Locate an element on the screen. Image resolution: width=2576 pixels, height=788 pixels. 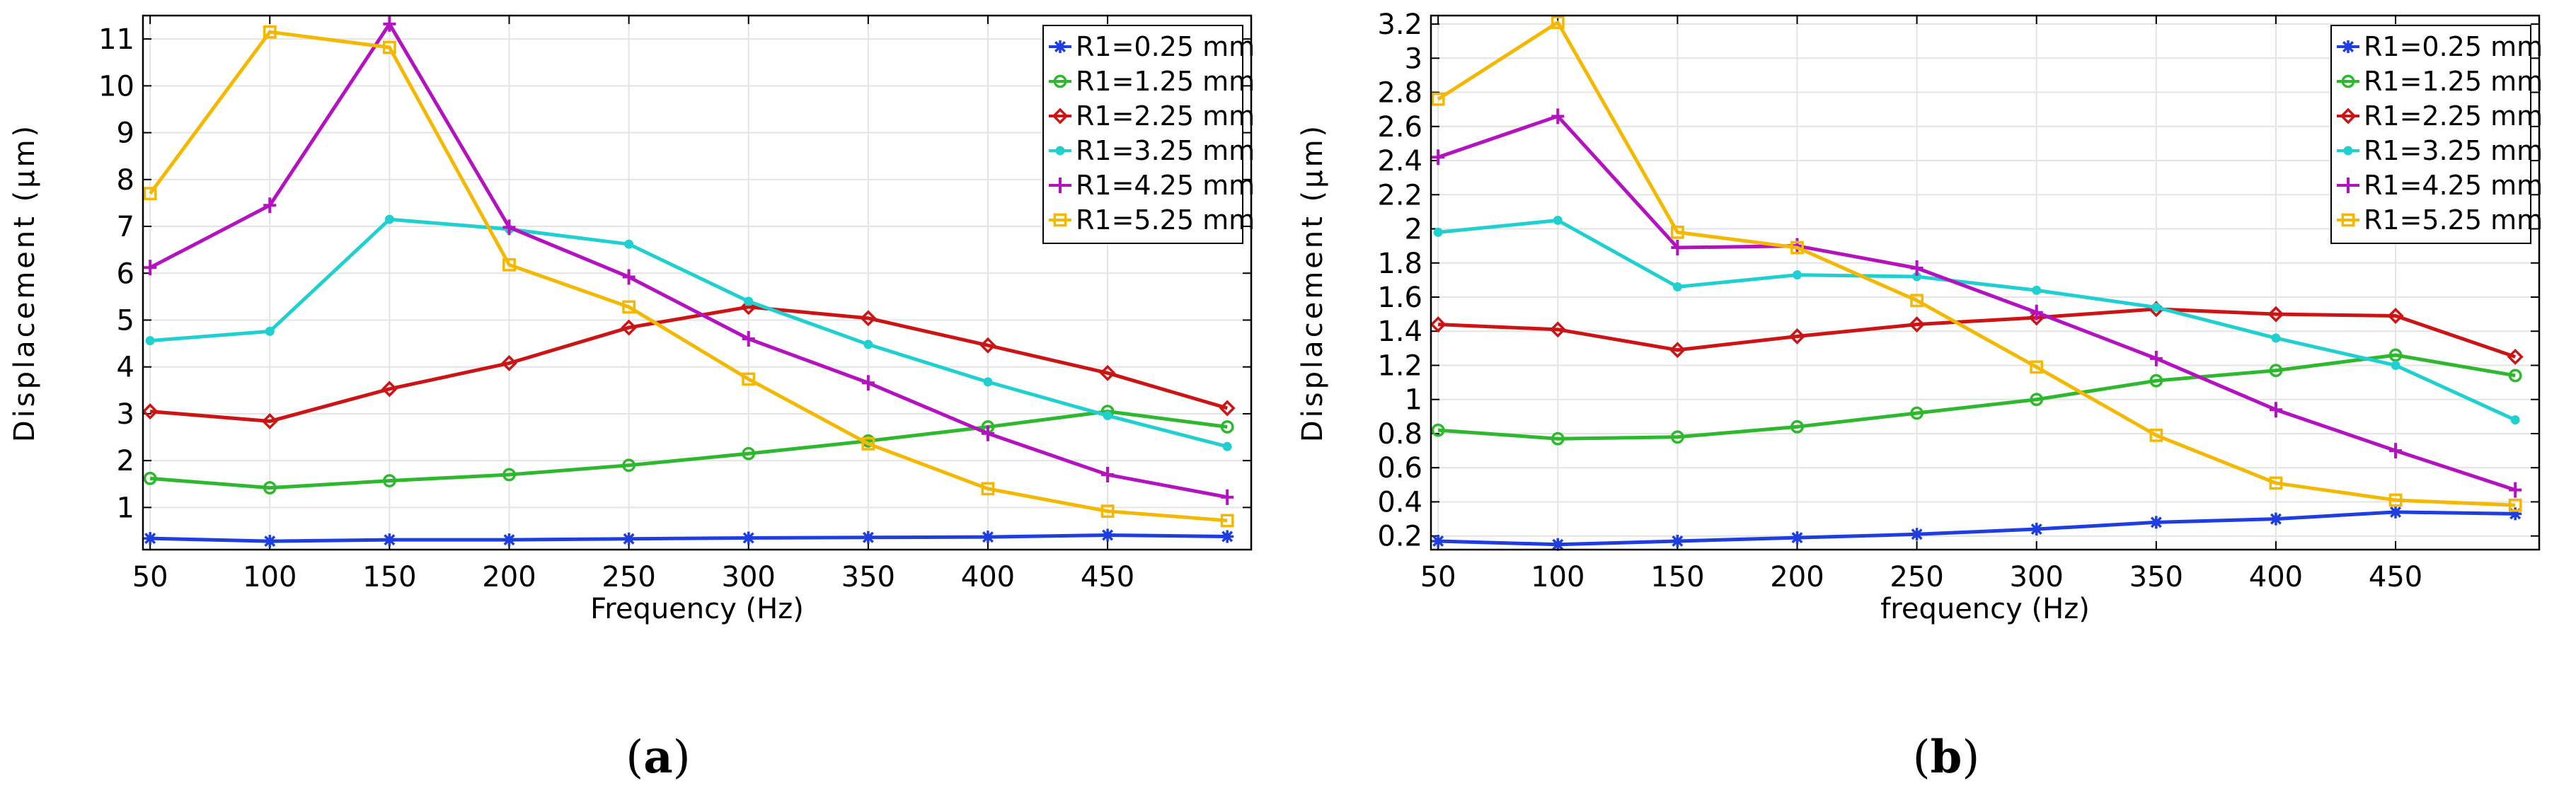
legend-item: R1=3.25 mm is located at coordinates (1152, 150).